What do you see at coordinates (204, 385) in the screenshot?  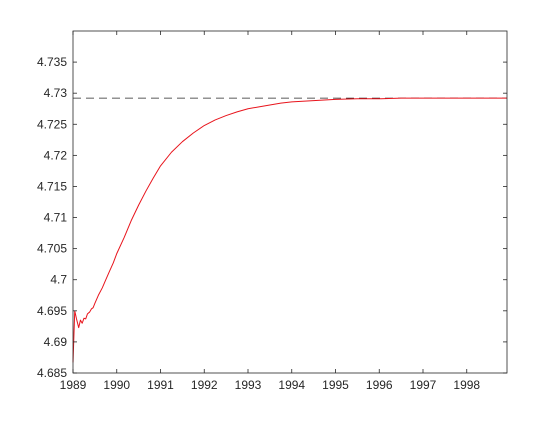 I see `x-tick-label: 1992` at bounding box center [204, 385].